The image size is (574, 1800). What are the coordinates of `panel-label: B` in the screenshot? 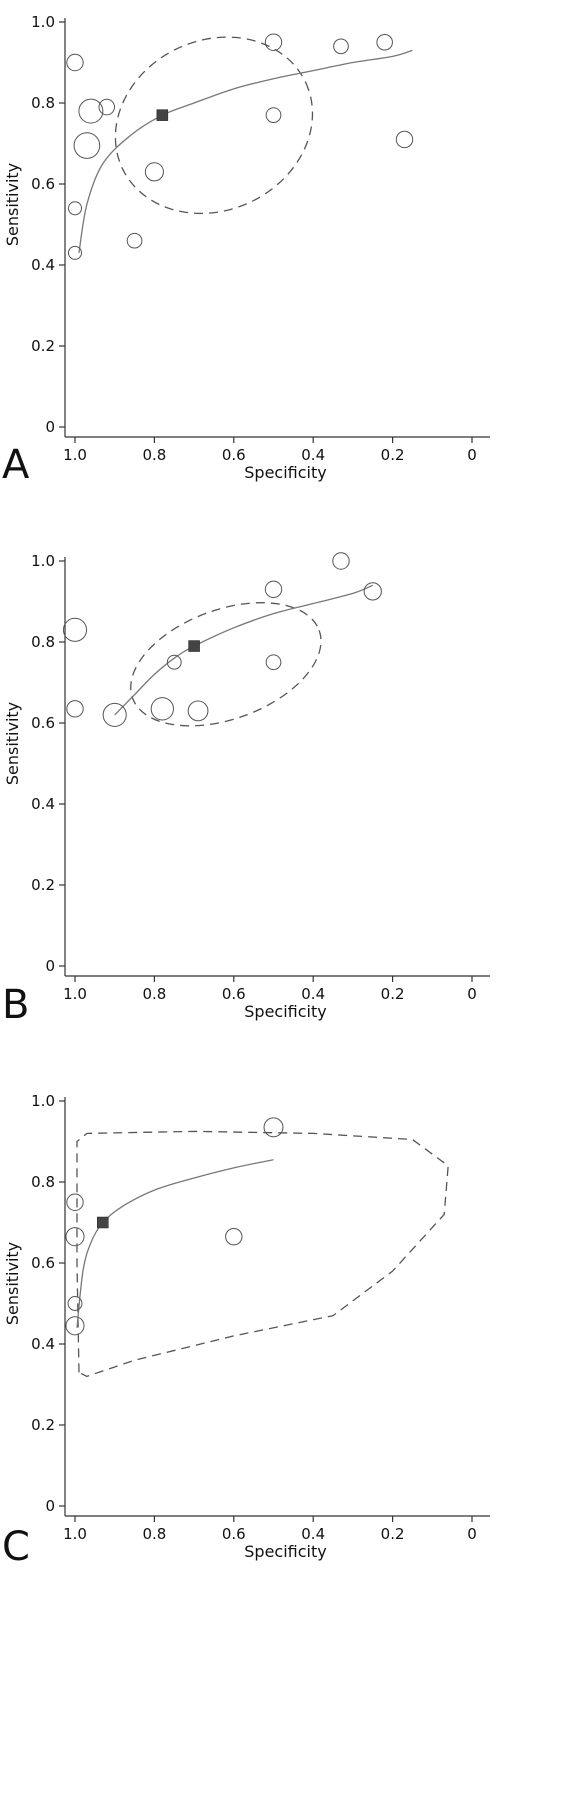 It's located at (15, 1005).